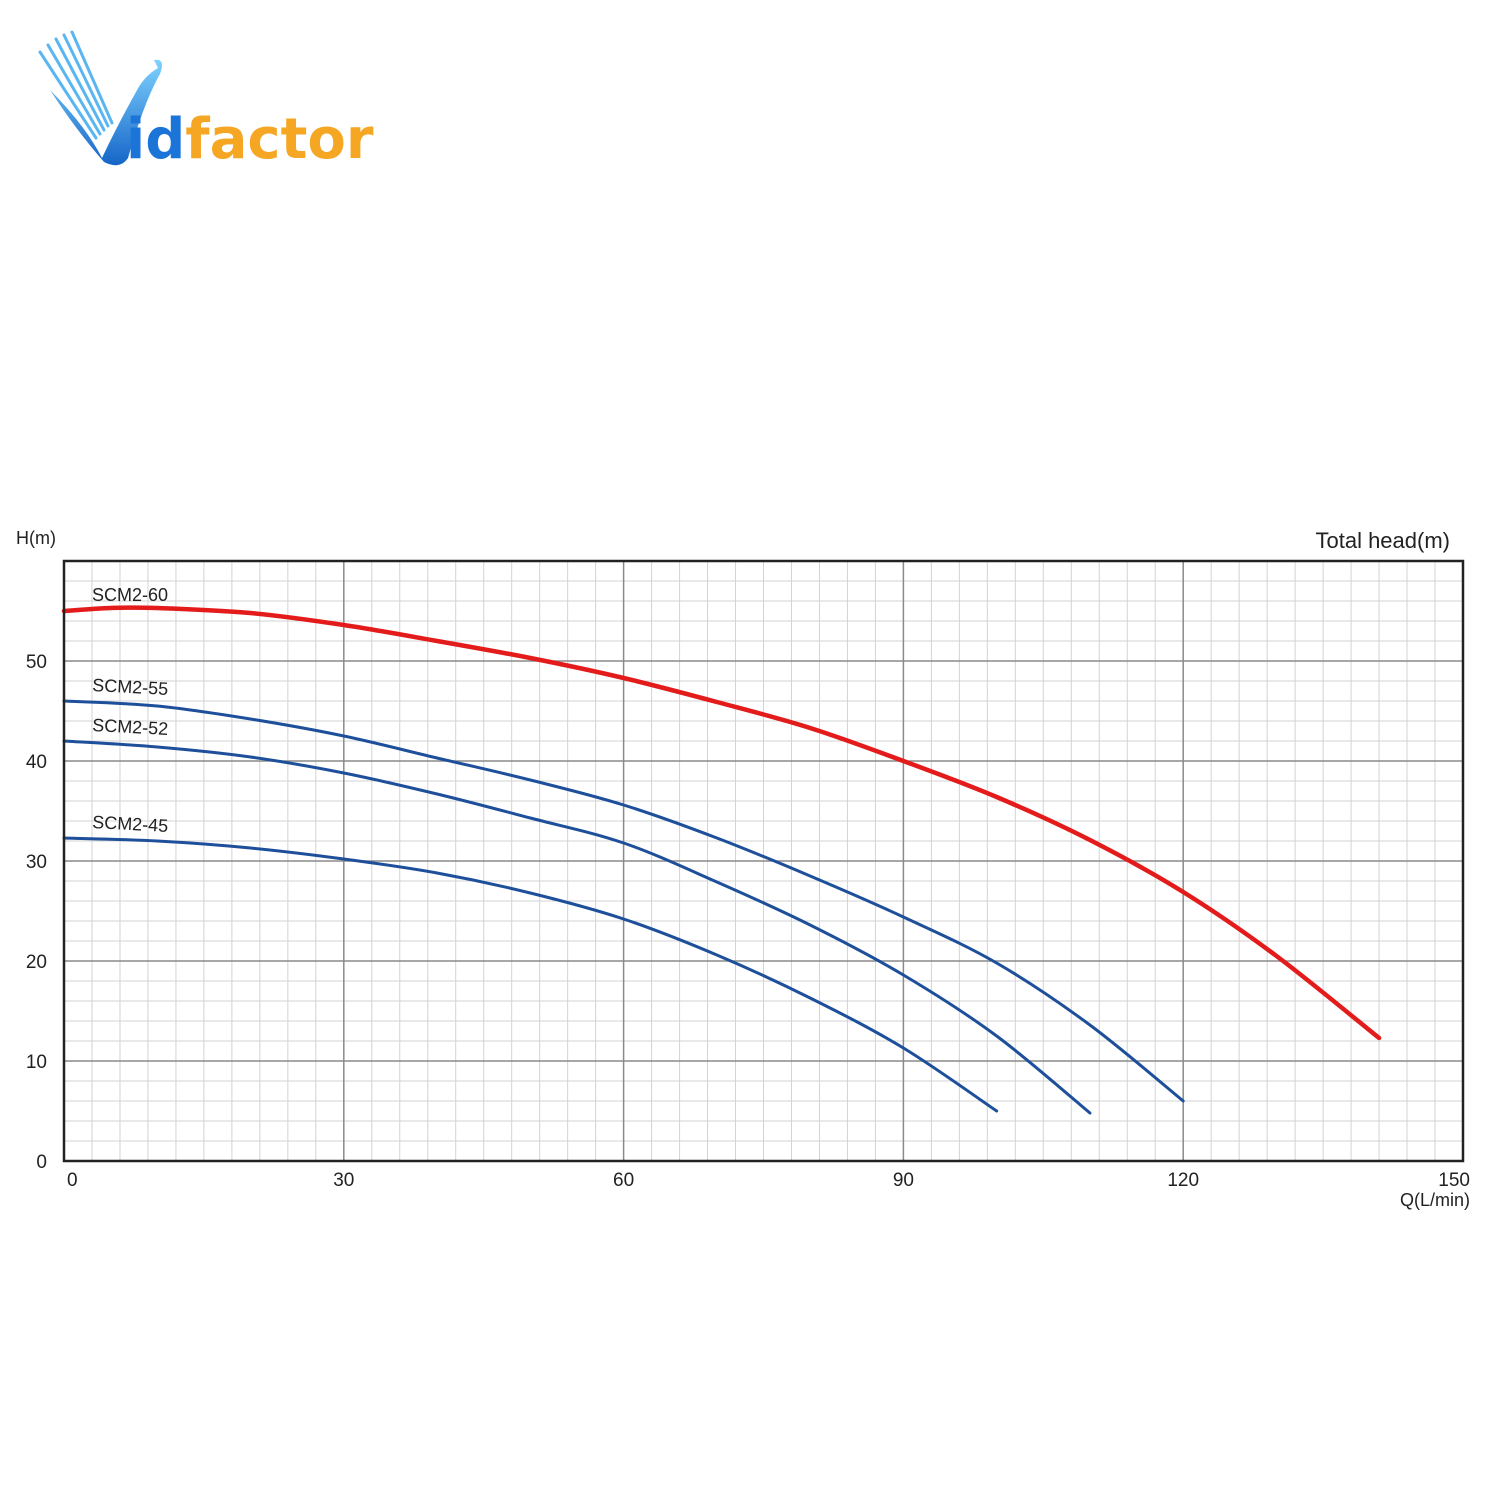  I want to click on y-tick-label: 20, so click(36, 962).